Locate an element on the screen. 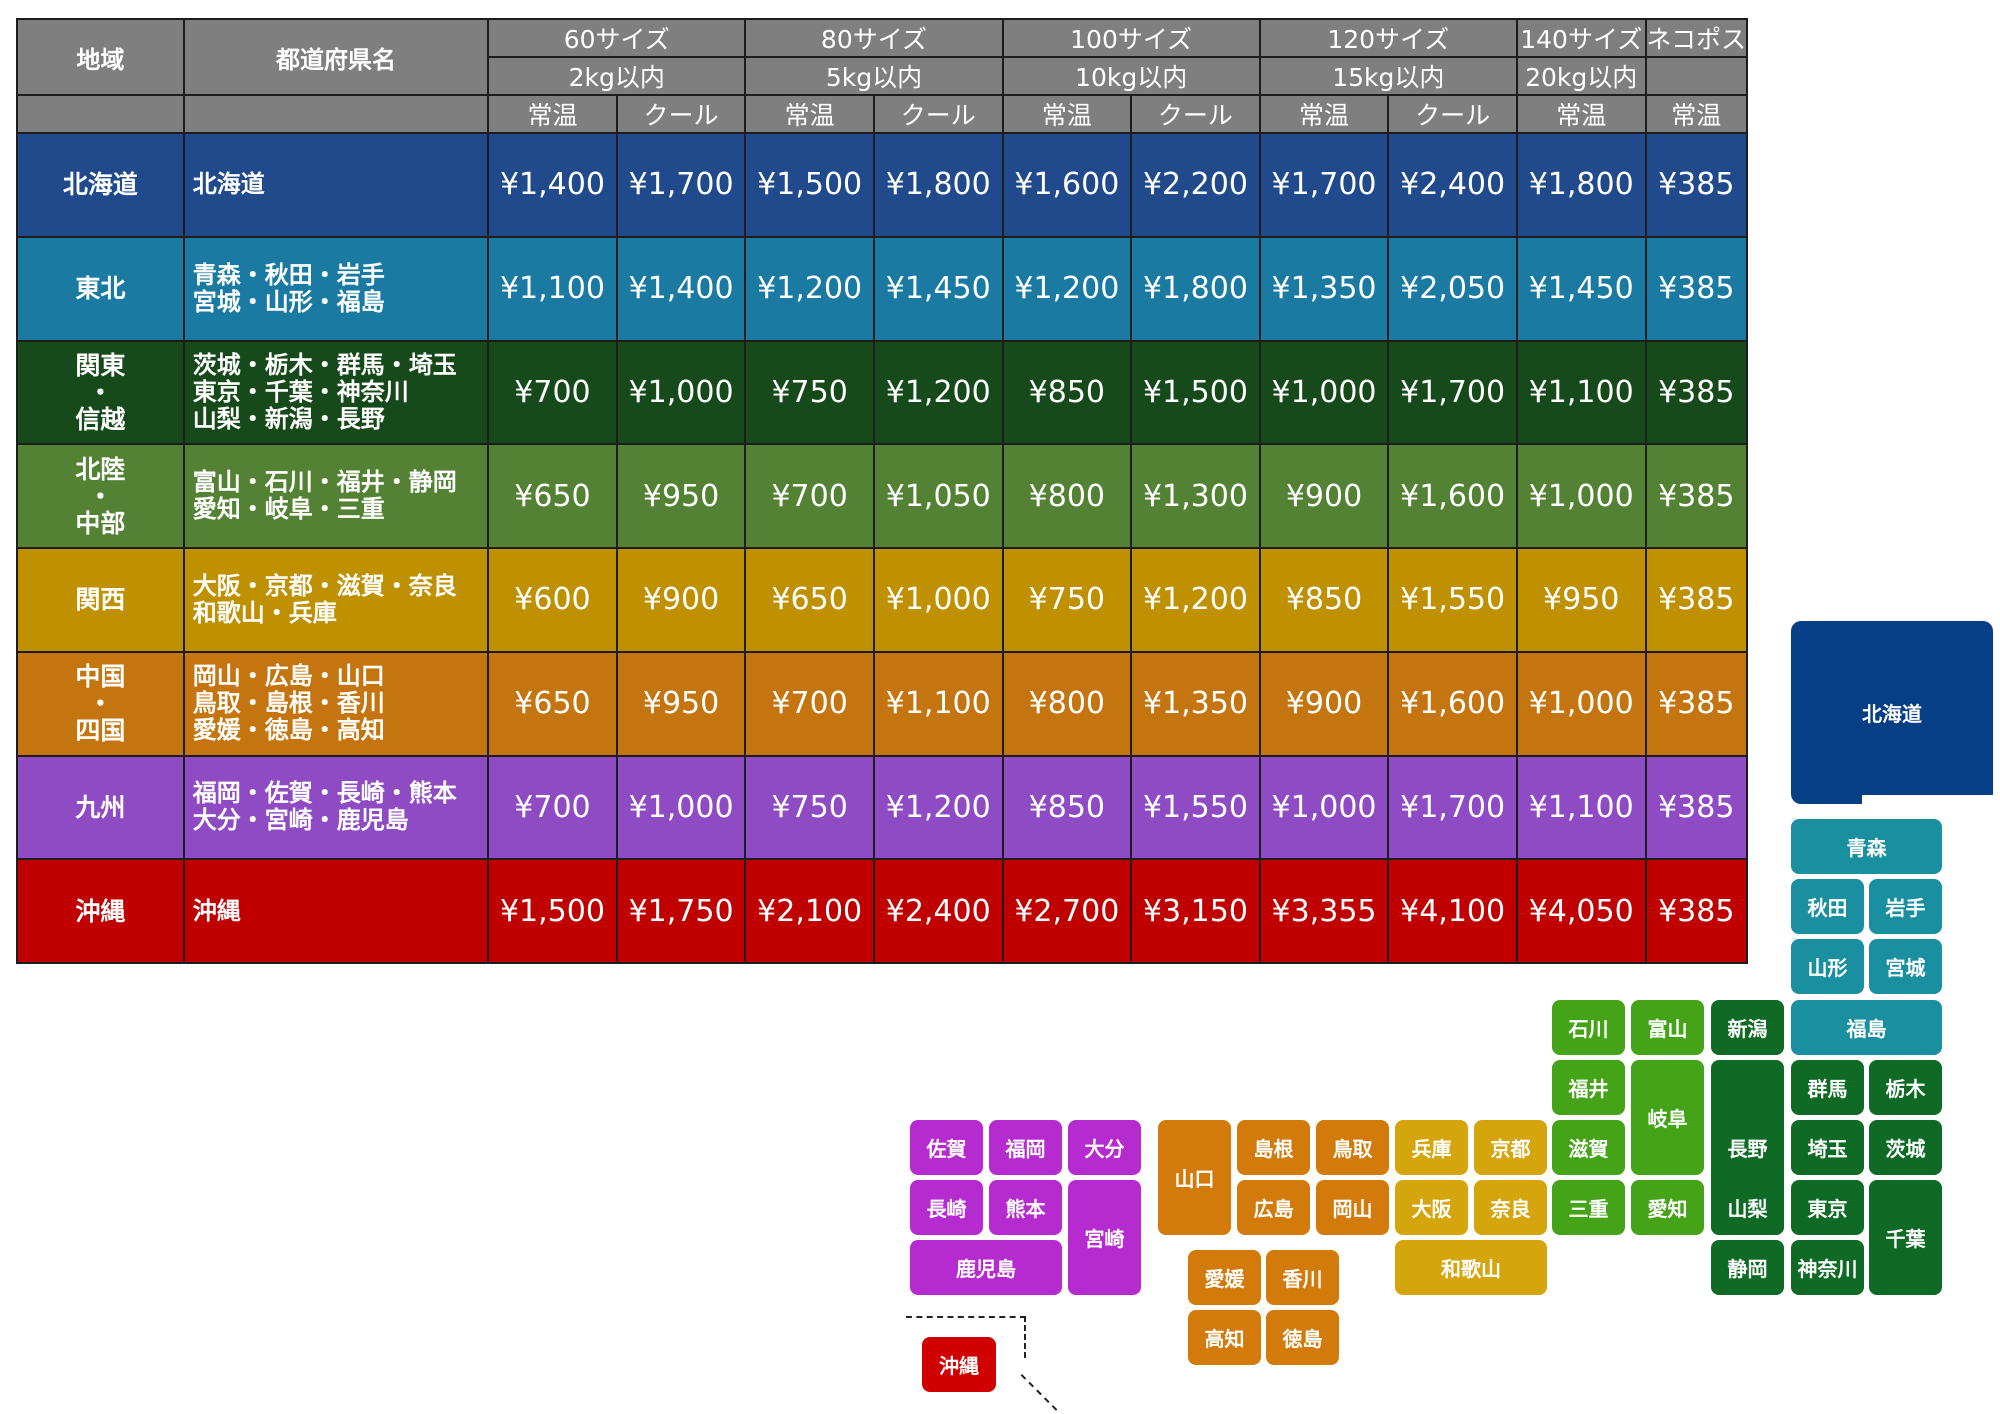  price-cell: ¥4,050 is located at coordinates (1581, 911).